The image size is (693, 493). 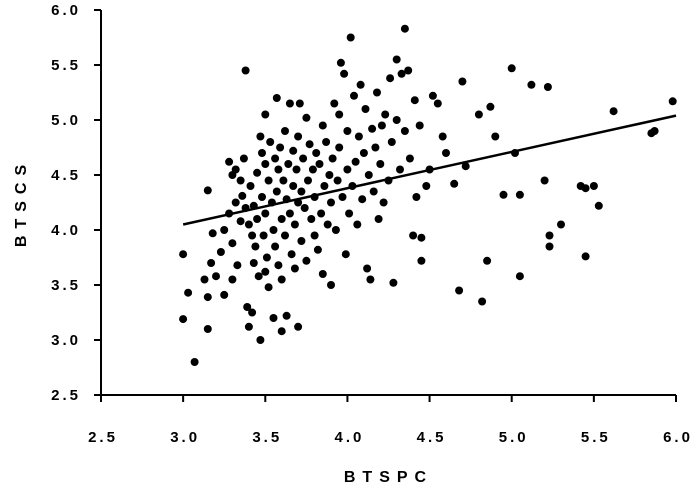 What do you see at coordinates (349, 437) in the screenshot?
I see `x-tick-label: 4.0` at bounding box center [349, 437].